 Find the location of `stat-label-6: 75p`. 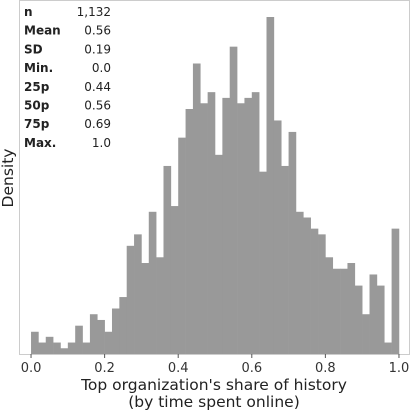

stat-label-6: 75p is located at coordinates (37, 124).